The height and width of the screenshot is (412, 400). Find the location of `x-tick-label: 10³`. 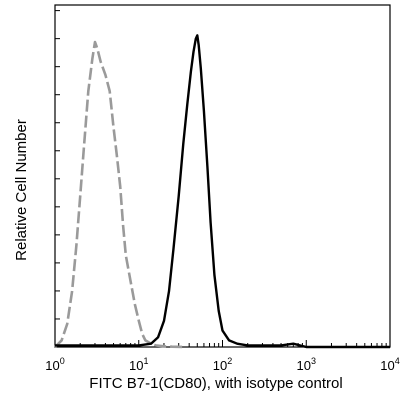

x-tick-label: 10³ is located at coordinates (306, 364).